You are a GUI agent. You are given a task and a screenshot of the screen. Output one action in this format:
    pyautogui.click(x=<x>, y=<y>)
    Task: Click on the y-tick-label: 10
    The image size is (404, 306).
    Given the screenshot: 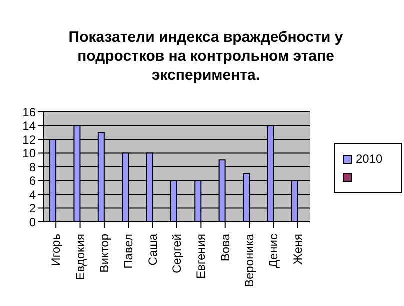 What is the action you would take?
    pyautogui.click(x=29, y=153)
    